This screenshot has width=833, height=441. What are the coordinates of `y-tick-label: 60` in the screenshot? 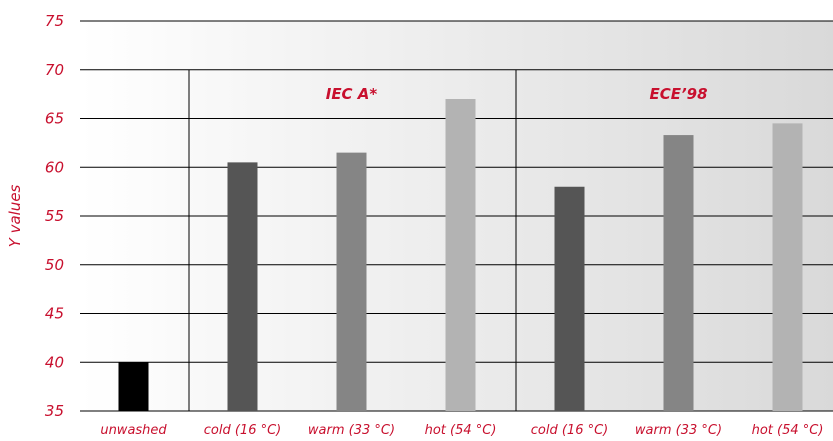 It's located at (54, 167).